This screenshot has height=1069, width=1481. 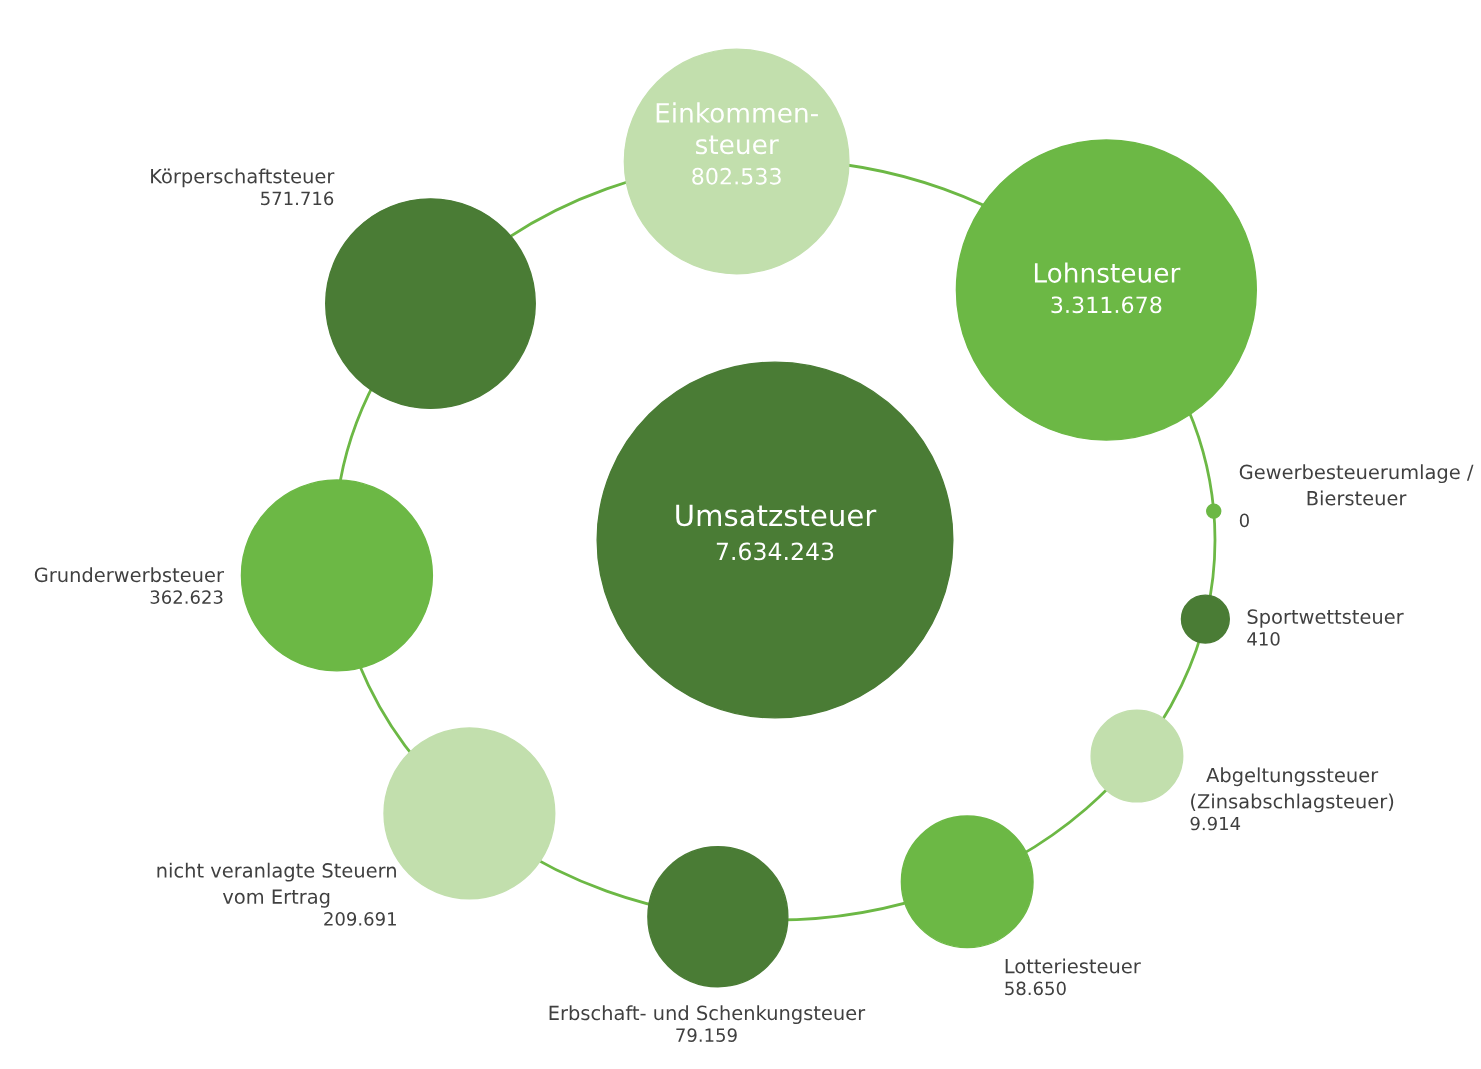 What do you see at coordinates (707, 1015) in the screenshot?
I see `category-label: Erbschaft- und Schenkungsteuer` at bounding box center [707, 1015].